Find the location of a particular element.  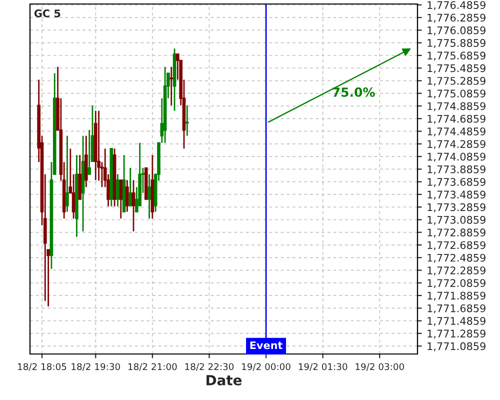

y-tick-label: 1,771.6859 is located at coordinates (457, 309).